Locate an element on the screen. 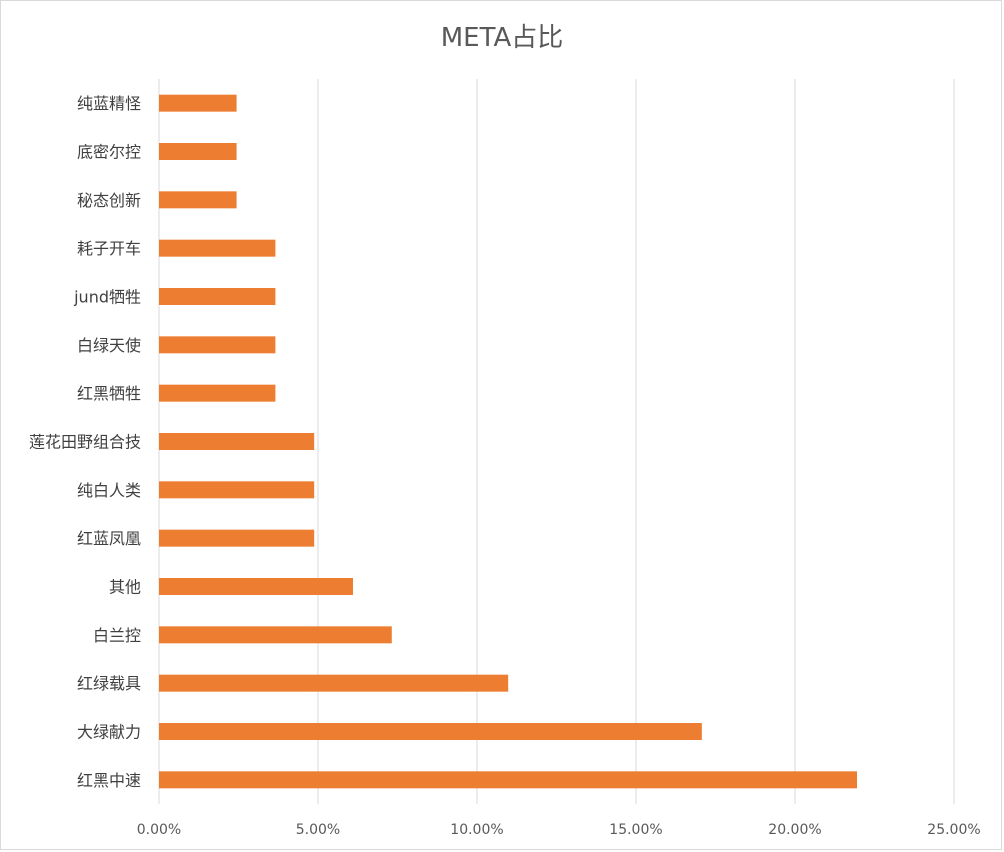 The width and height of the screenshot is (1004, 852). category-label: 白兰控 is located at coordinates (117, 635).